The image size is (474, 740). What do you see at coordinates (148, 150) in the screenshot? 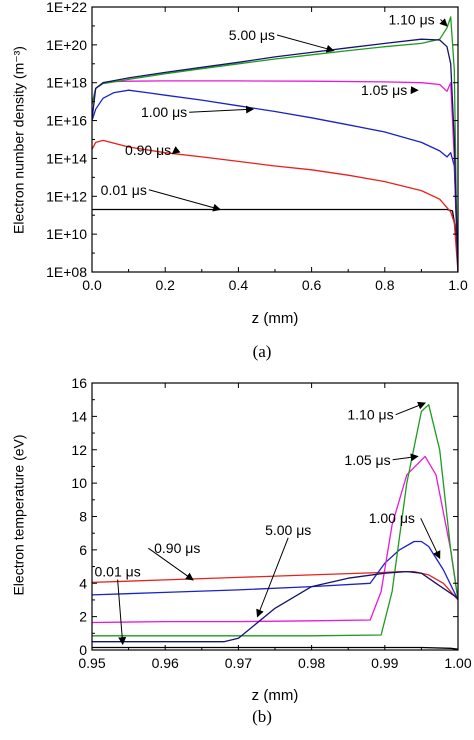
I see `density-annotation-0-90us: 0.90 μs` at bounding box center [148, 150].